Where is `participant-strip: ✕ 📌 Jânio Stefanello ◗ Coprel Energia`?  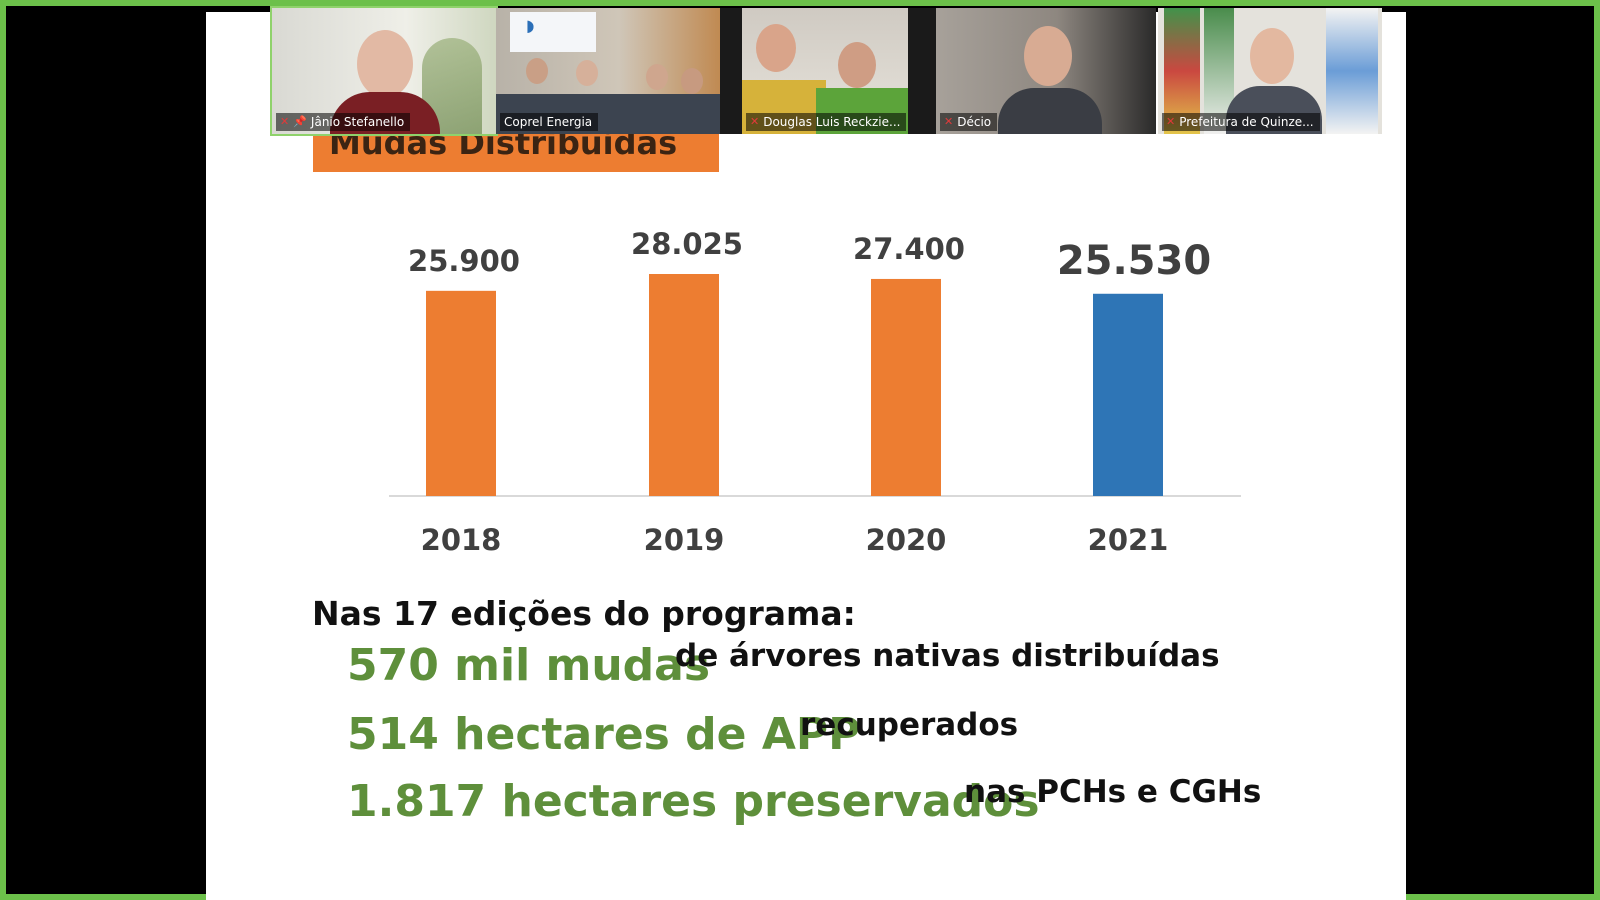 participant-strip: ✕ 📌 Jânio Stefanello ◗ Coprel Energia is located at coordinates (838, 72).